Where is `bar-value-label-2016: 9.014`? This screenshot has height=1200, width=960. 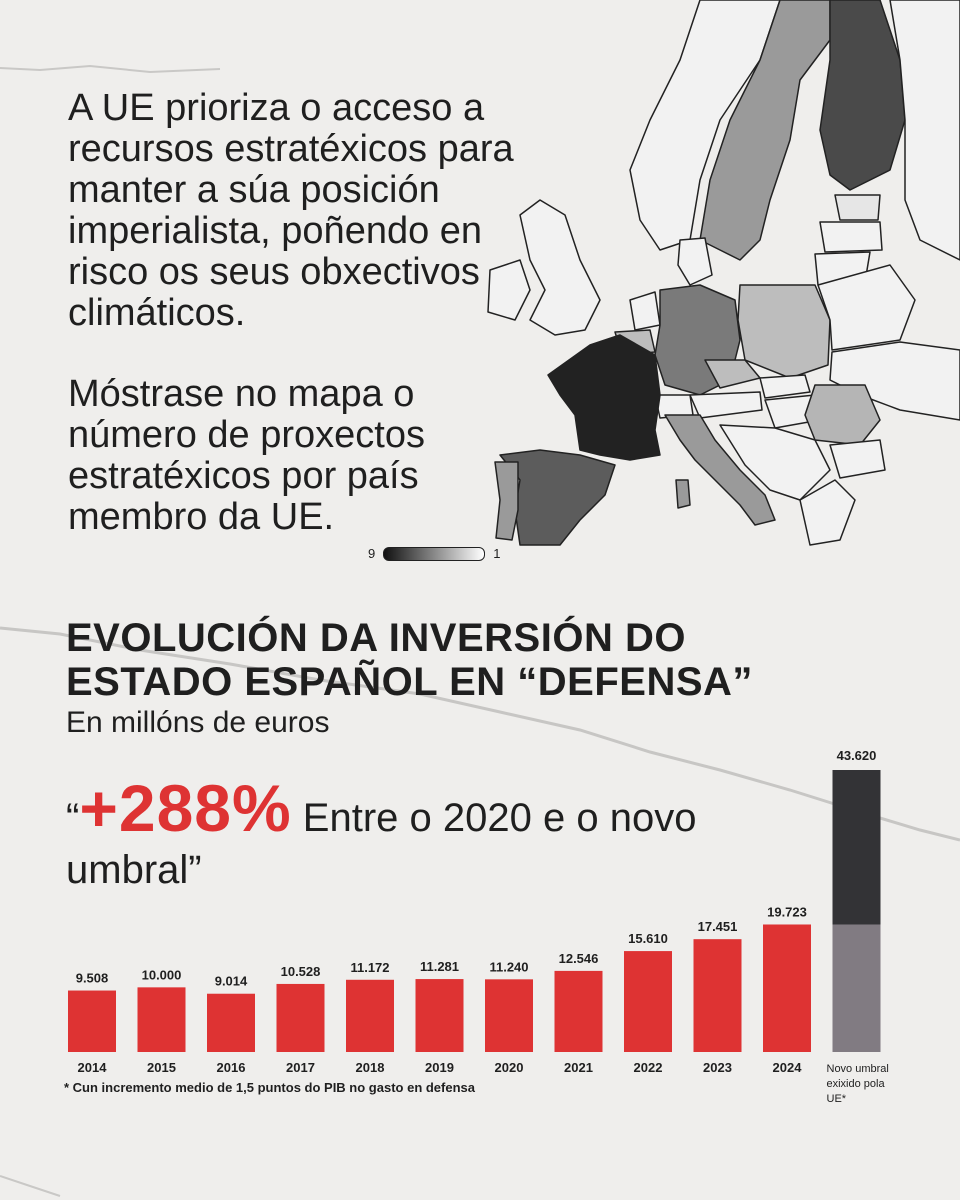 bar-value-label-2016: 9.014 is located at coordinates (231, 981).